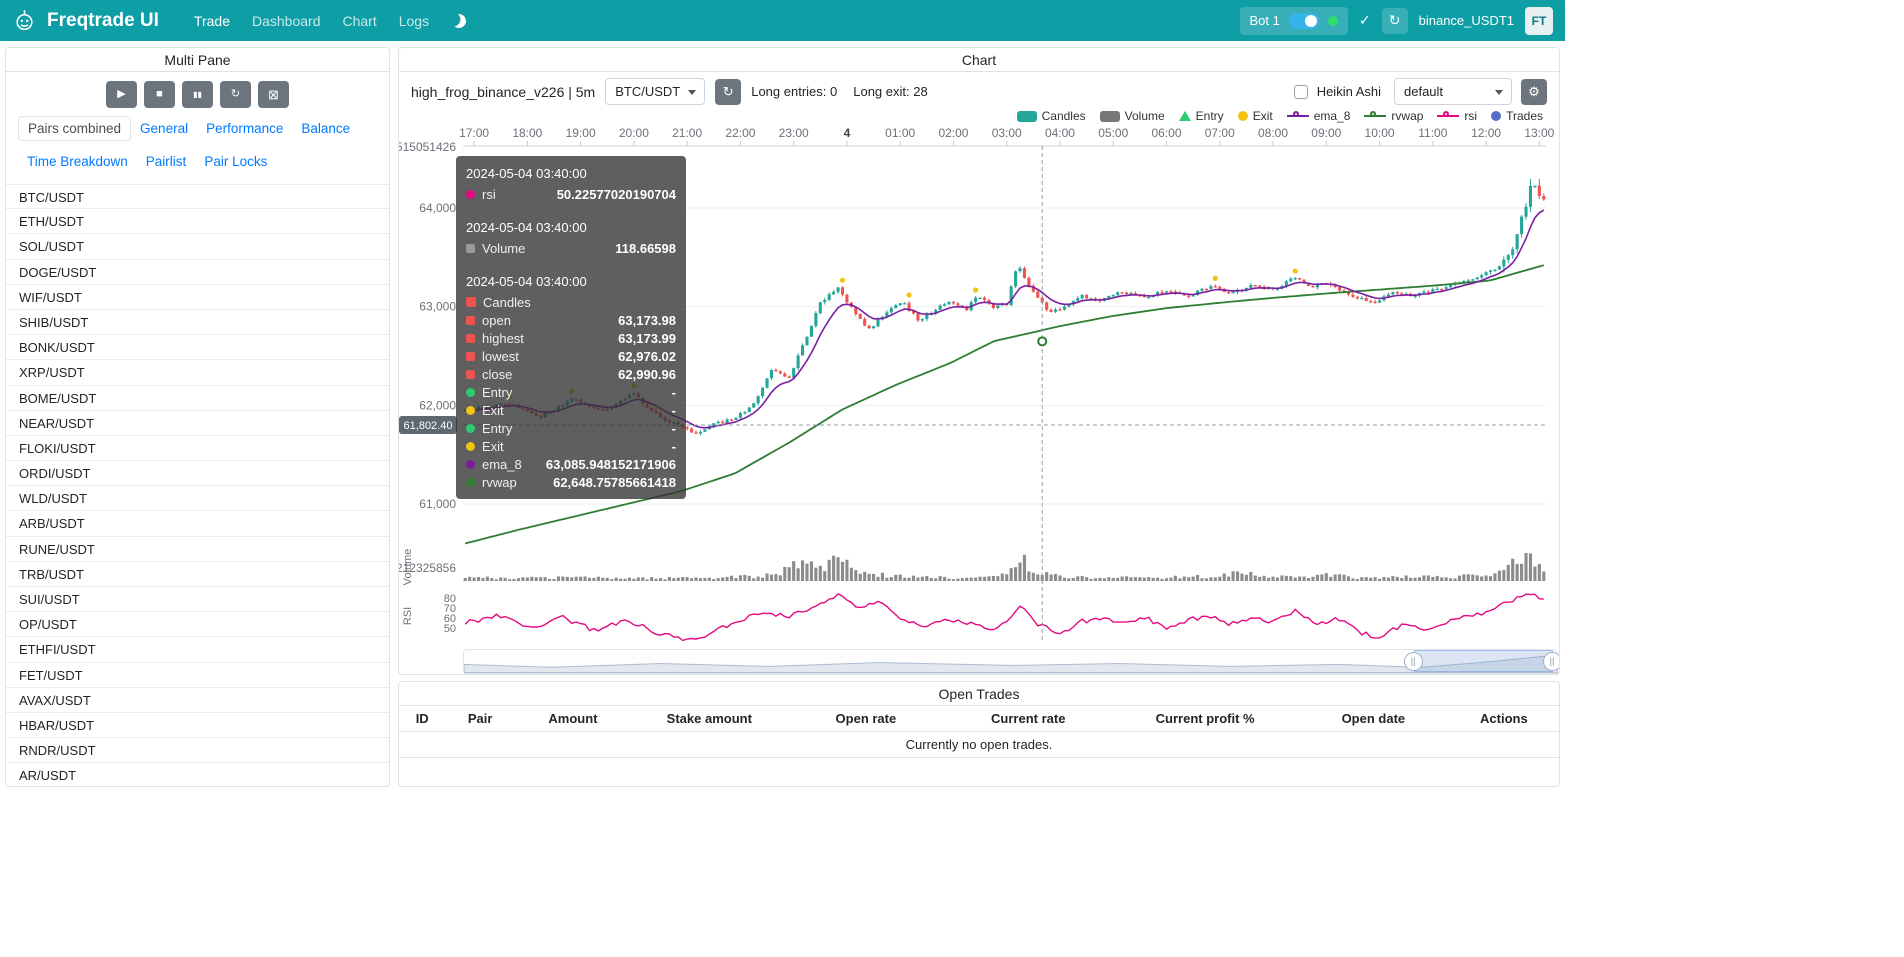 This screenshot has height=957, width=1904. Describe the element at coordinates (197, 574) in the screenshot. I see `pair-list-item: TRB/USDT` at that location.